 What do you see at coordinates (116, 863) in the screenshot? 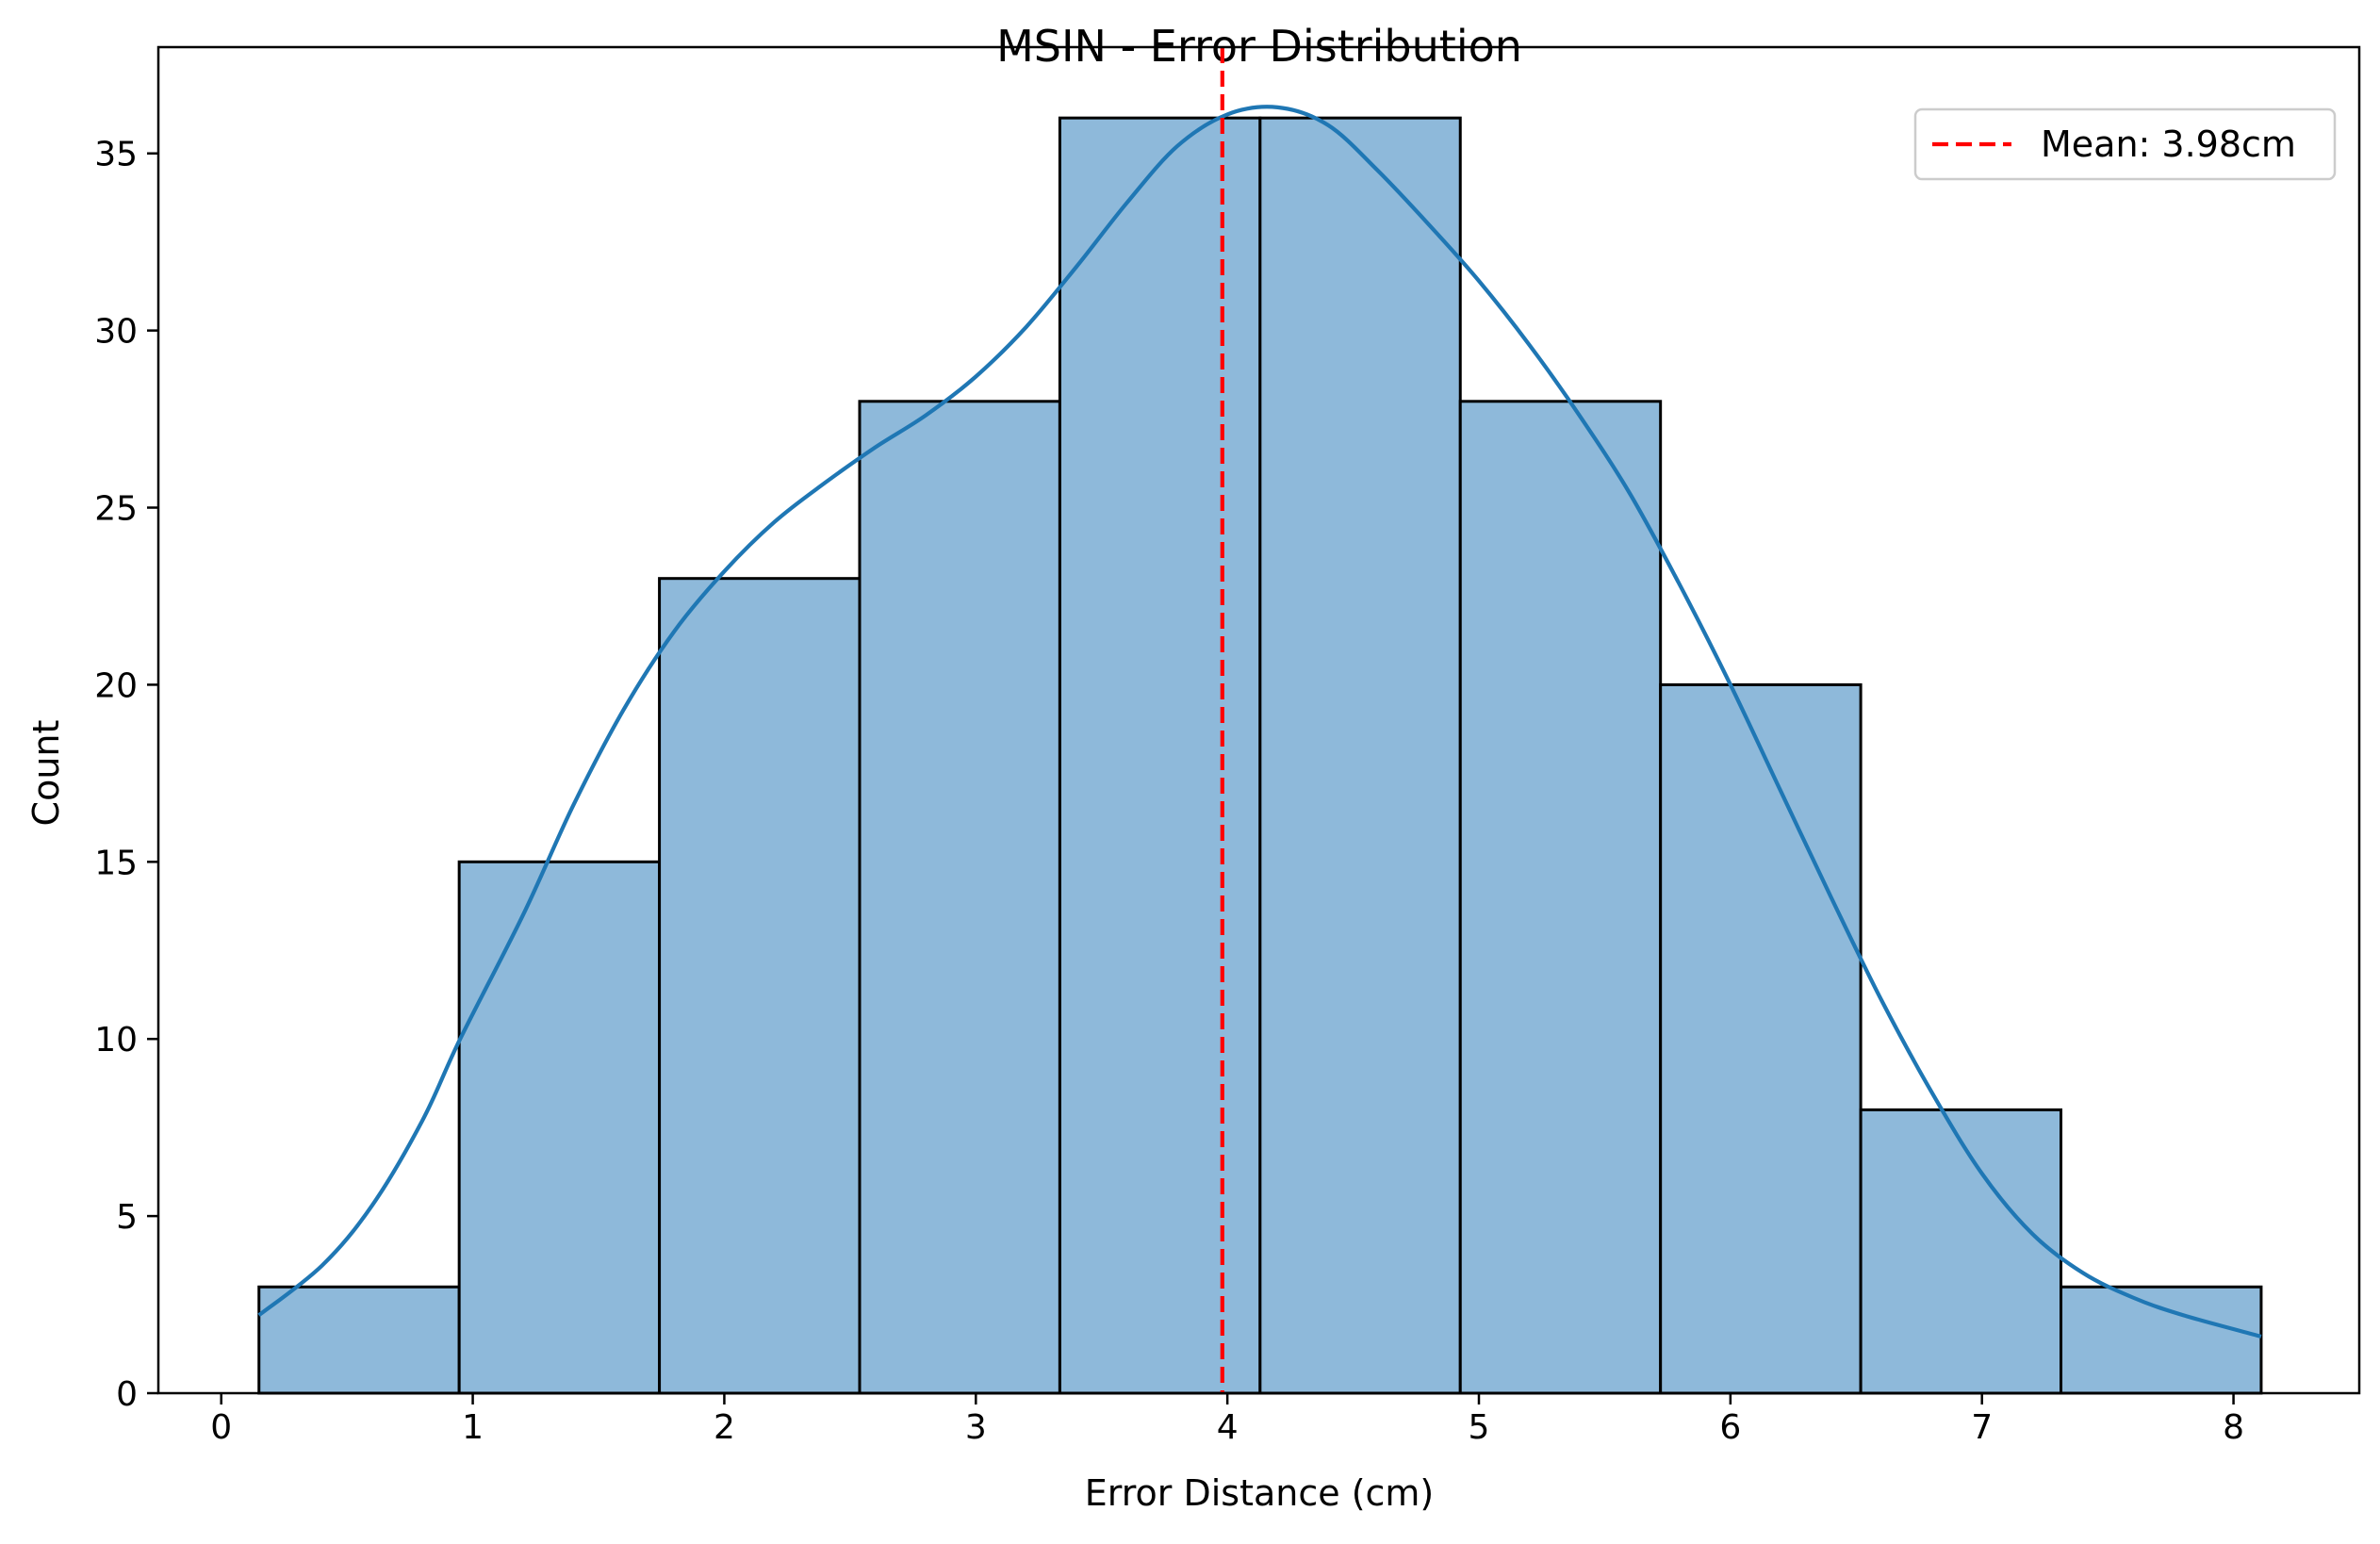
I see `y-tick-label: 15` at bounding box center [116, 863].